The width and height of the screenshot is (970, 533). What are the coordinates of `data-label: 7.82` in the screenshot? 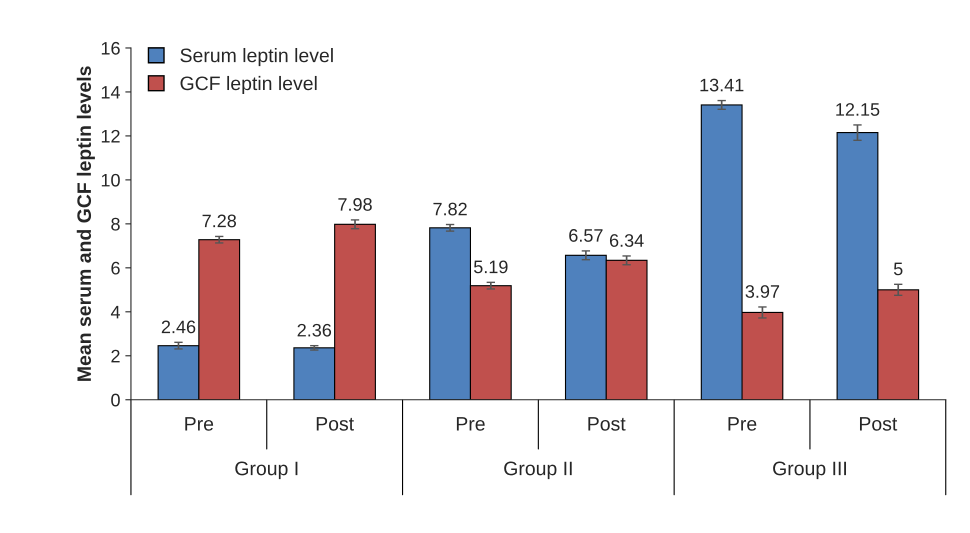 It's located at (450, 209).